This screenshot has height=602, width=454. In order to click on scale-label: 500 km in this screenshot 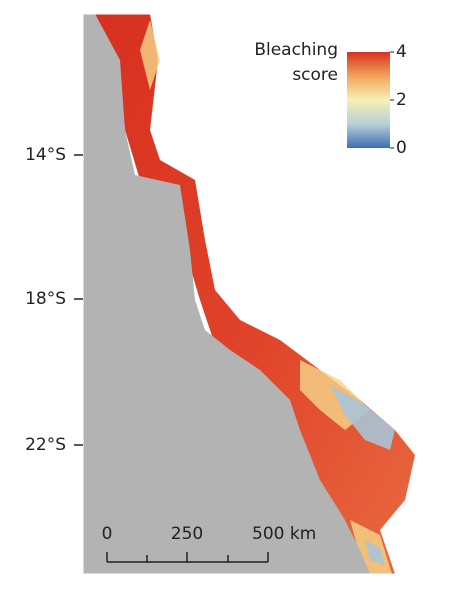, I will do `click(284, 534)`.